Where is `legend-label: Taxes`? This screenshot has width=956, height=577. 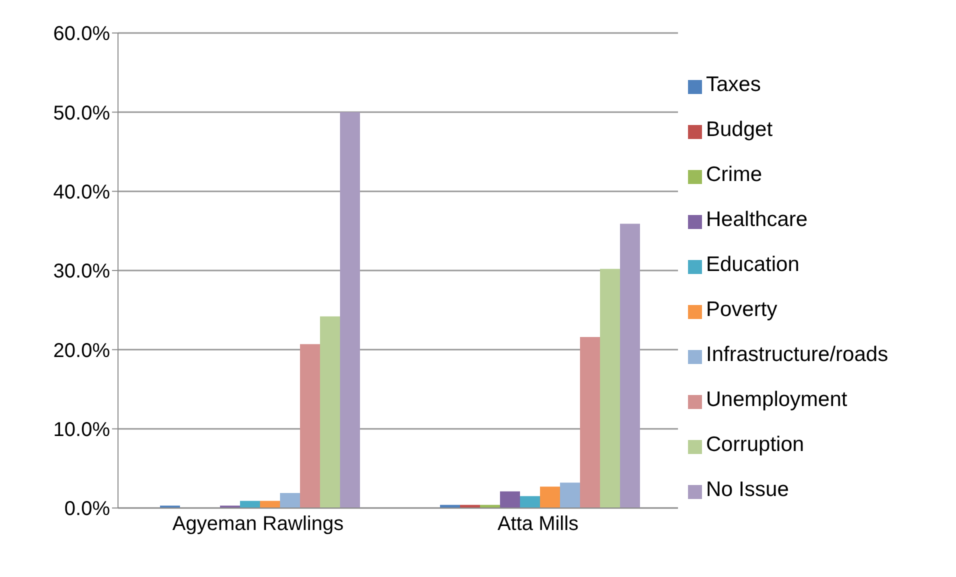 legend-label: Taxes is located at coordinates (733, 84).